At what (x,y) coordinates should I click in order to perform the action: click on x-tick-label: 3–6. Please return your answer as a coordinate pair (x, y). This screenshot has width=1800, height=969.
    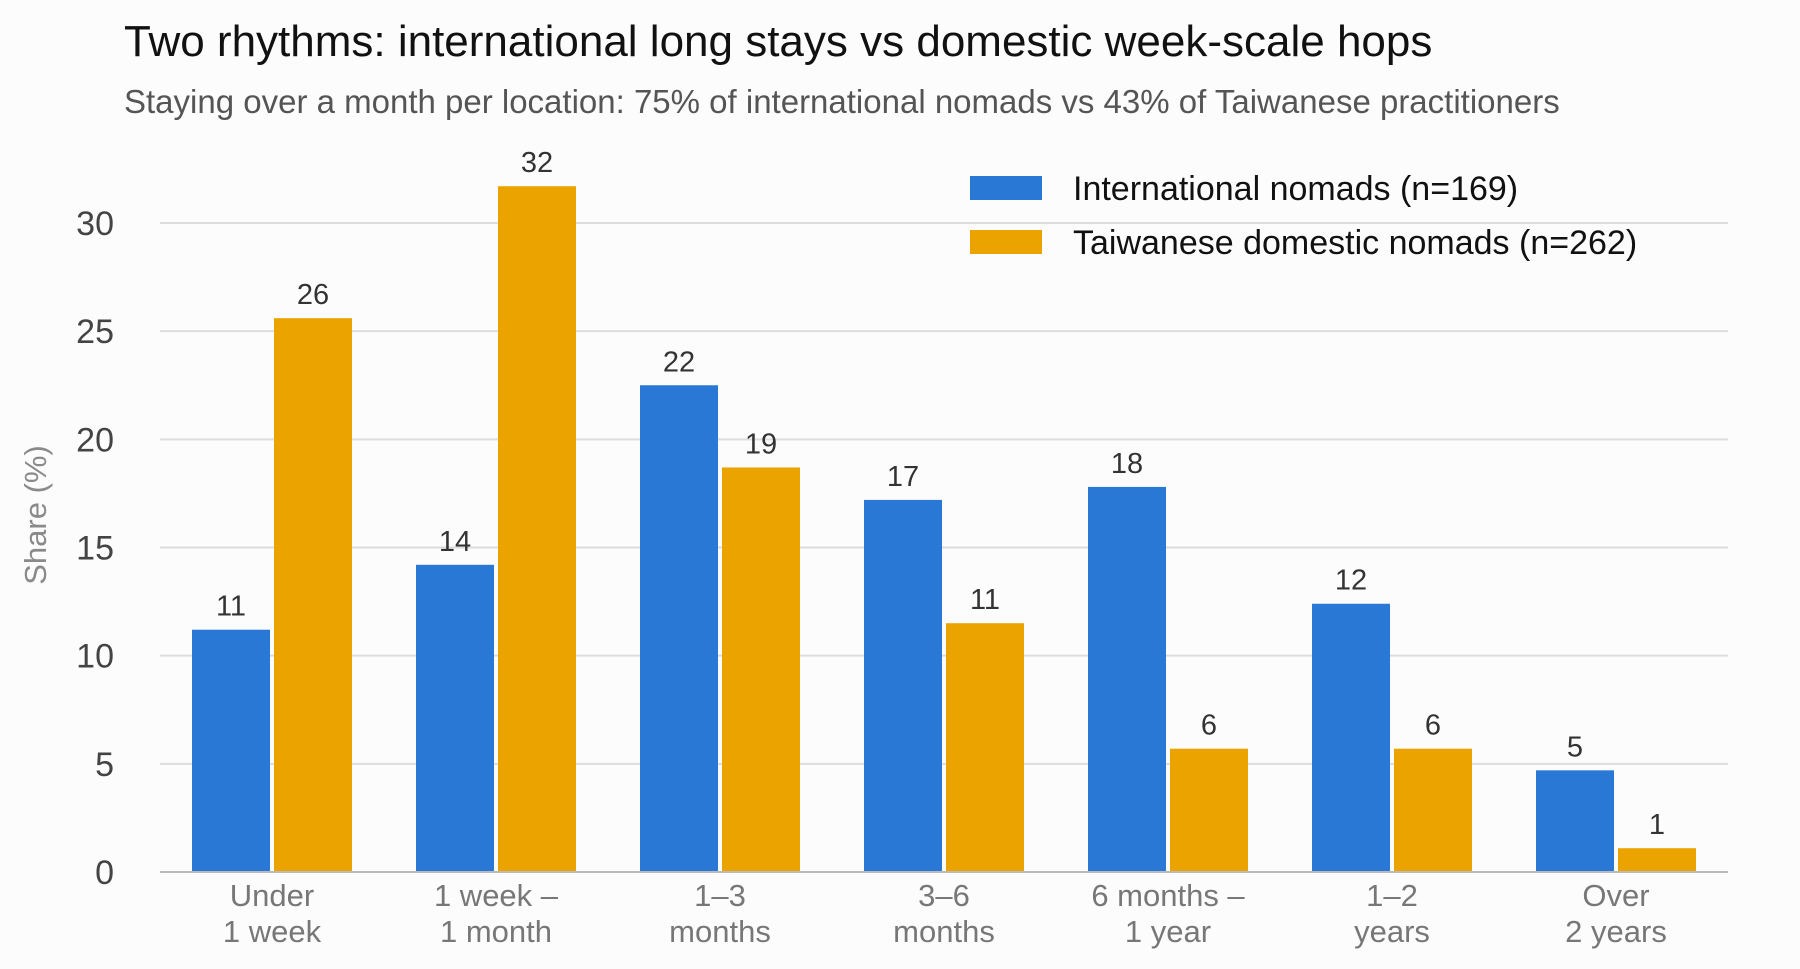
    Looking at the image, I should click on (944, 895).